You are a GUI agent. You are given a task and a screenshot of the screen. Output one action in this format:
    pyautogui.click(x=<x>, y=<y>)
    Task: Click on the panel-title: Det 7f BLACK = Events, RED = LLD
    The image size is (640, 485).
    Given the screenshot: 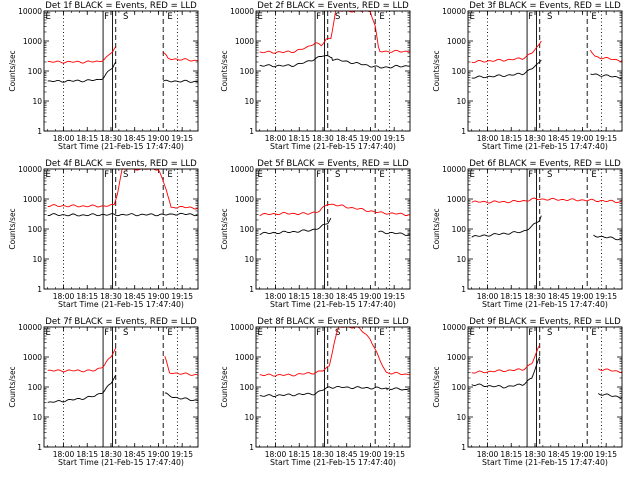 What is the action you would take?
    pyautogui.click(x=121, y=322)
    